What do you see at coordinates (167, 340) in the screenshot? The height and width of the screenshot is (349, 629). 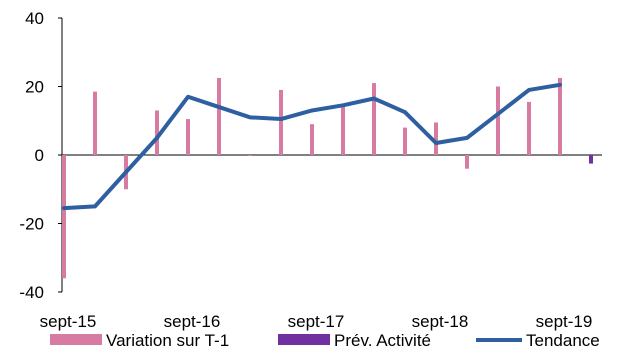 I see `legend-label-0: Variation sur T-1` at bounding box center [167, 340].